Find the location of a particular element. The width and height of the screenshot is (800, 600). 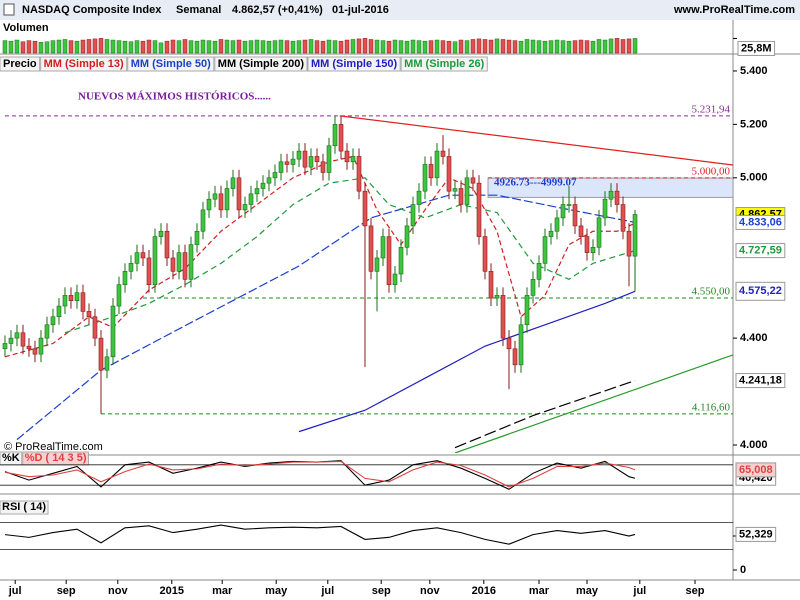

value-label-box is located at coordinates (756, 470).